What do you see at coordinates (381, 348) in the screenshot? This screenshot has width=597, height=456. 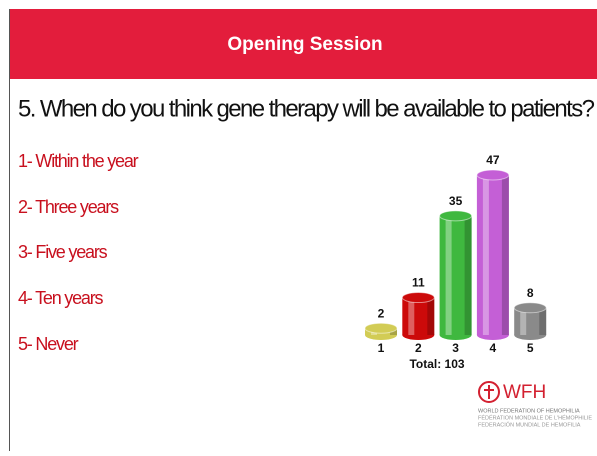 I see `x-tick-label: 1` at bounding box center [381, 348].